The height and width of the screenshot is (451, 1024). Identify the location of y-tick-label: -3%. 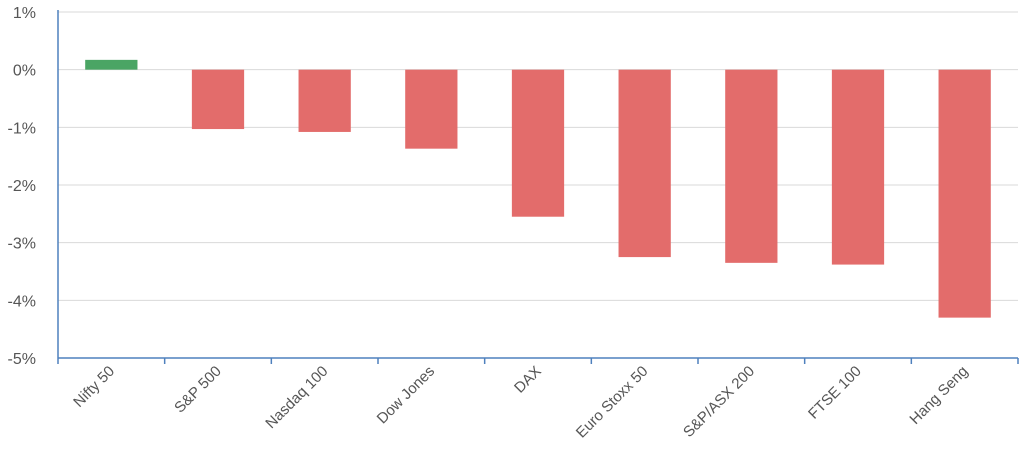
(22, 244).